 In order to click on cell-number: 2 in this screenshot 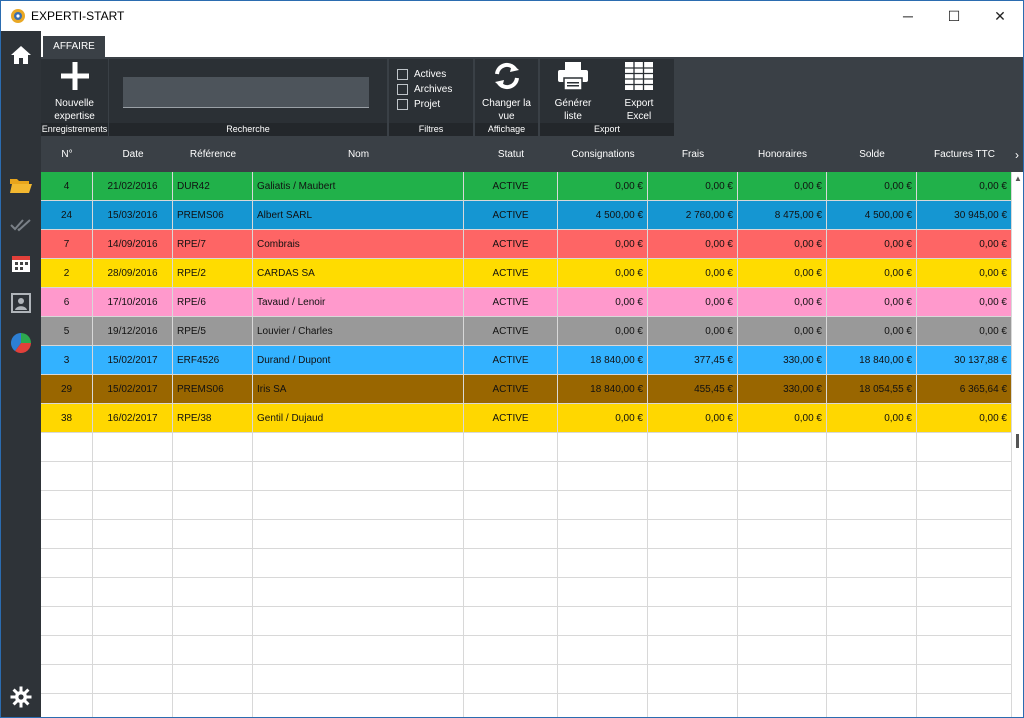, I will do `click(67, 273)`.